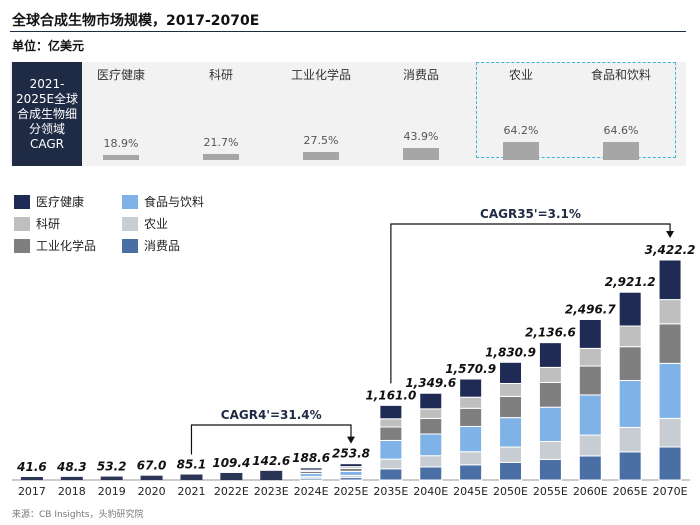 The height and width of the screenshot is (525, 700). Describe the element at coordinates (120, 75) in the screenshot. I see `cagr-segment-name: 医疗健康` at that location.